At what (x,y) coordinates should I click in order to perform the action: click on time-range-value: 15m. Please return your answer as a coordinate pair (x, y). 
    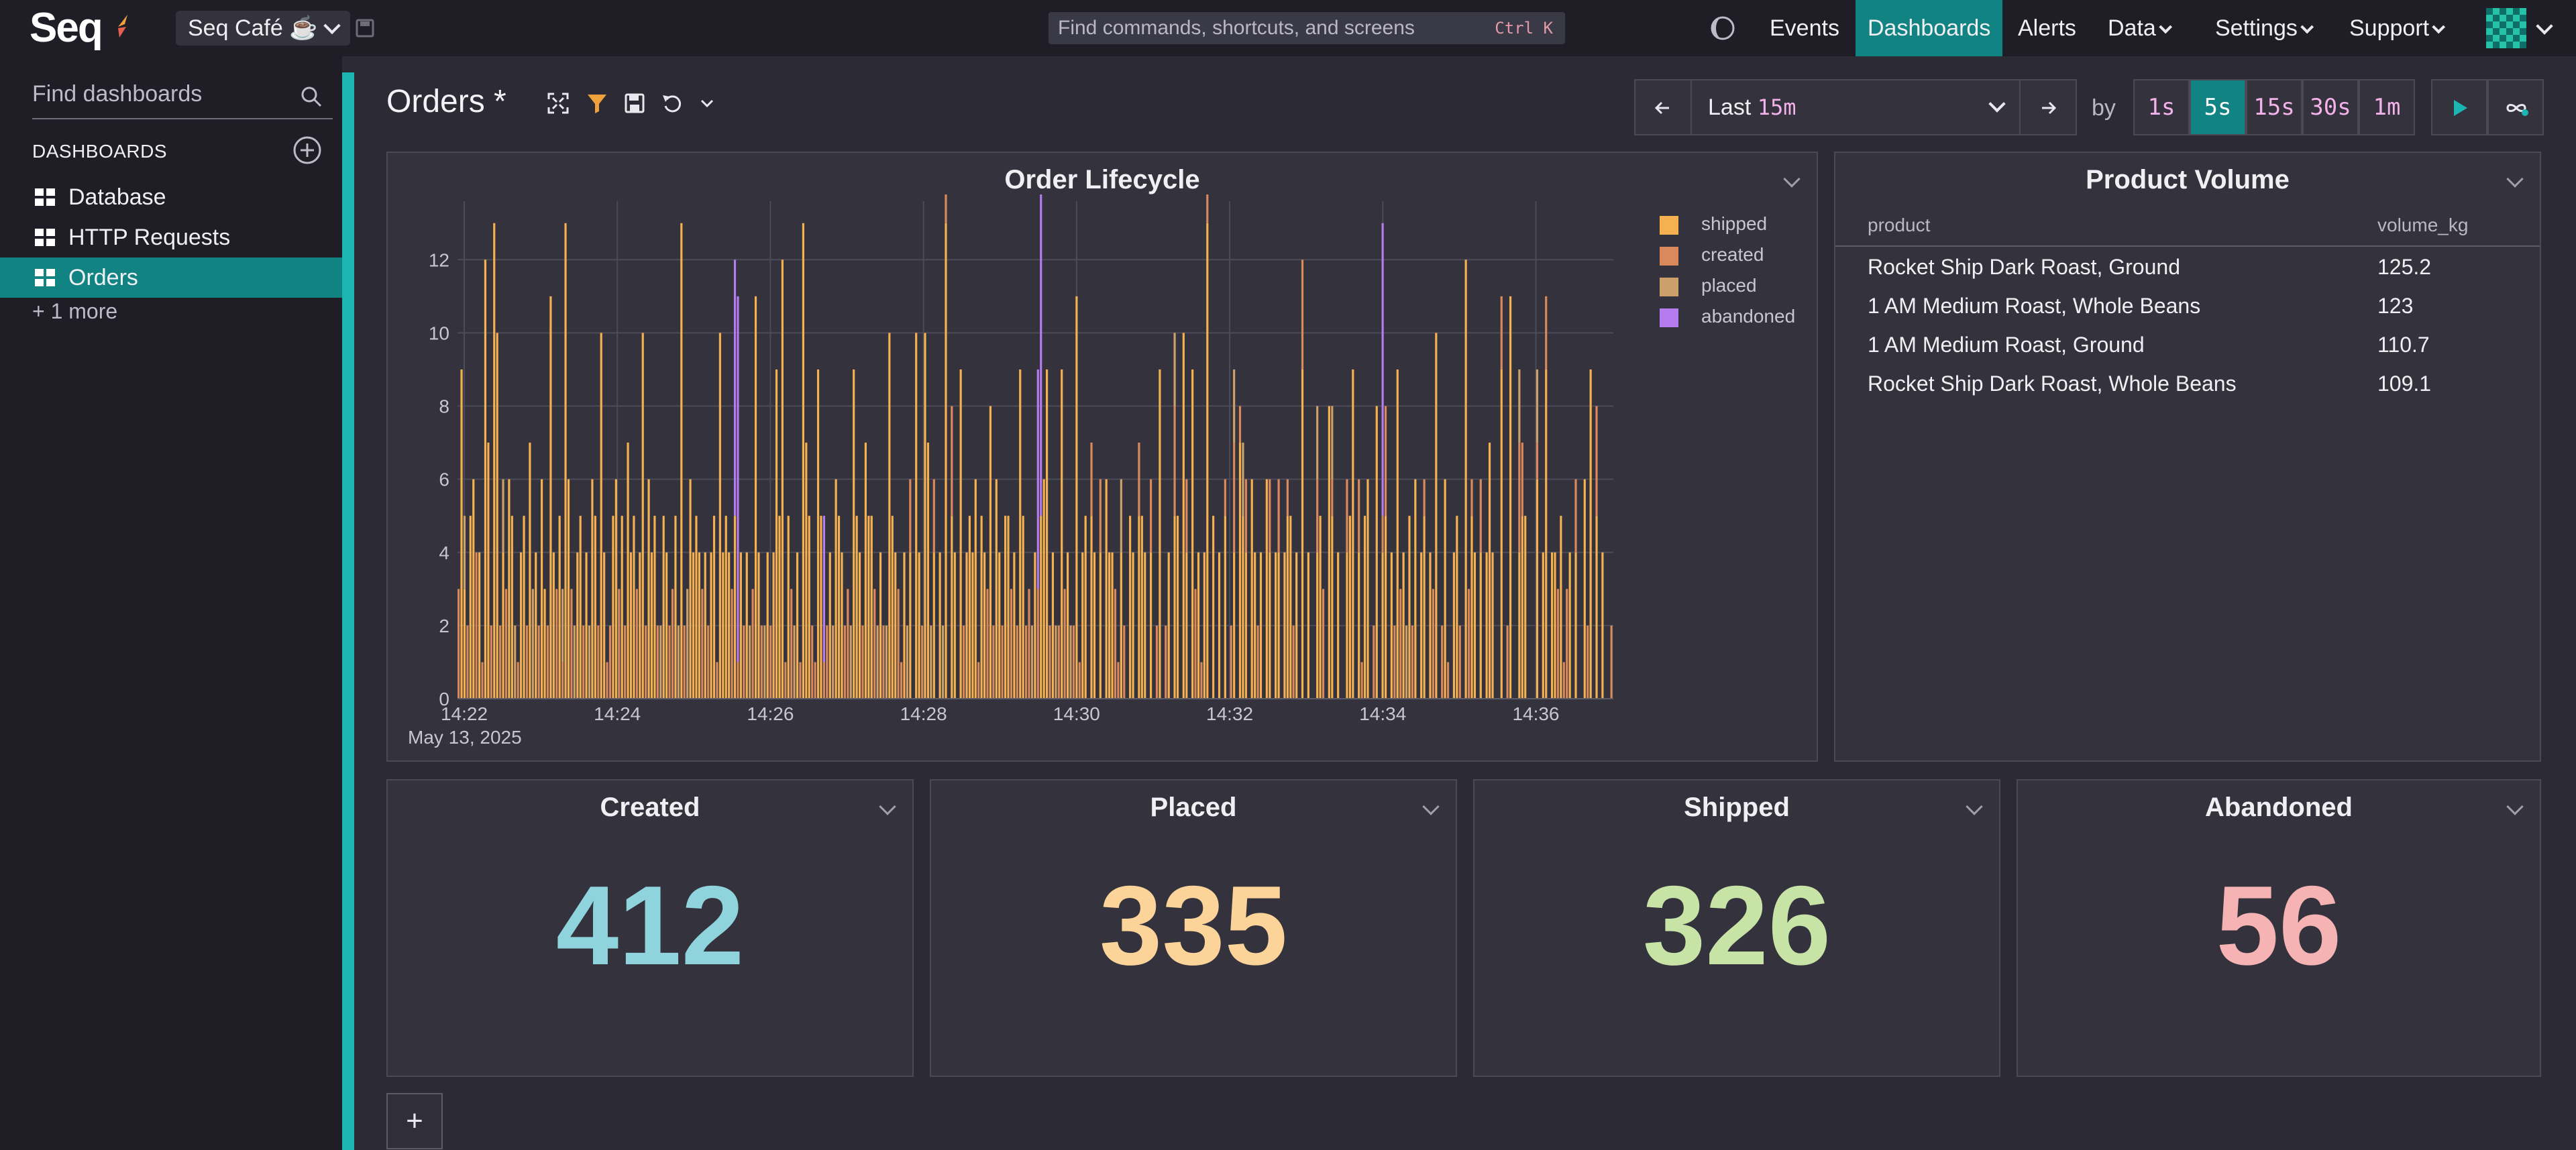
    Looking at the image, I should click on (1776, 107).